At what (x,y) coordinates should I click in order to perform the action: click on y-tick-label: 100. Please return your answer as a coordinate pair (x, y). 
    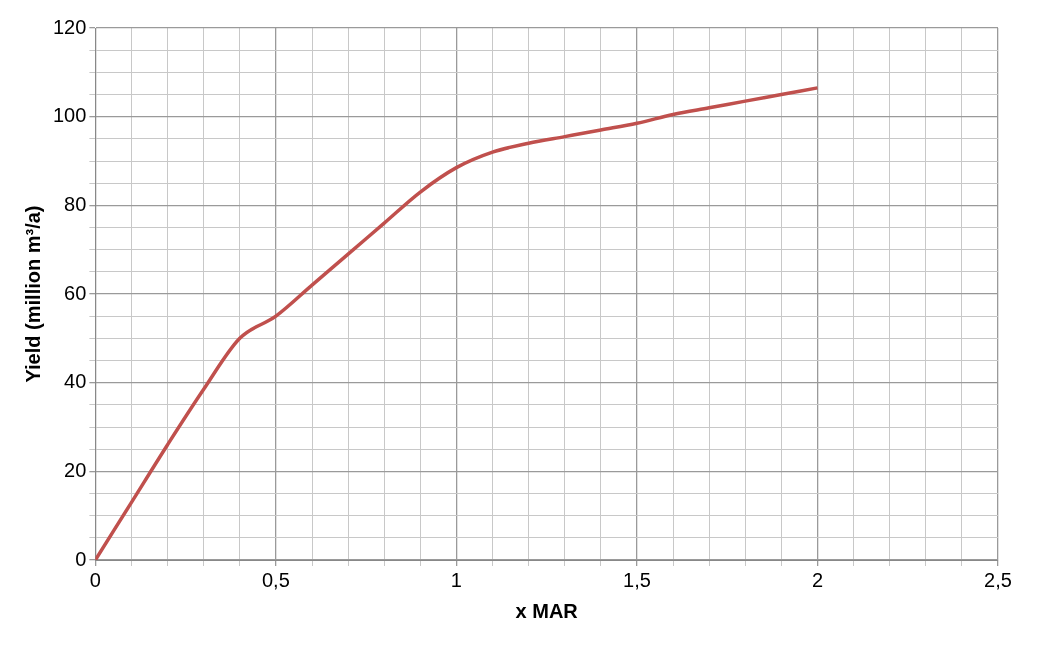
    Looking at the image, I should click on (69, 115).